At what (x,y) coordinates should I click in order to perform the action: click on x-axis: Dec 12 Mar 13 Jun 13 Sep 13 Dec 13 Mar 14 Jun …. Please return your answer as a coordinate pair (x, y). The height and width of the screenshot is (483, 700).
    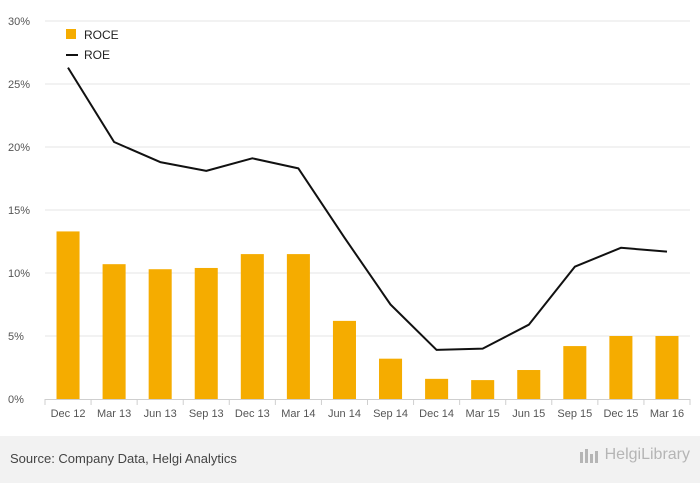
    Looking at the image, I should click on (367, 409).